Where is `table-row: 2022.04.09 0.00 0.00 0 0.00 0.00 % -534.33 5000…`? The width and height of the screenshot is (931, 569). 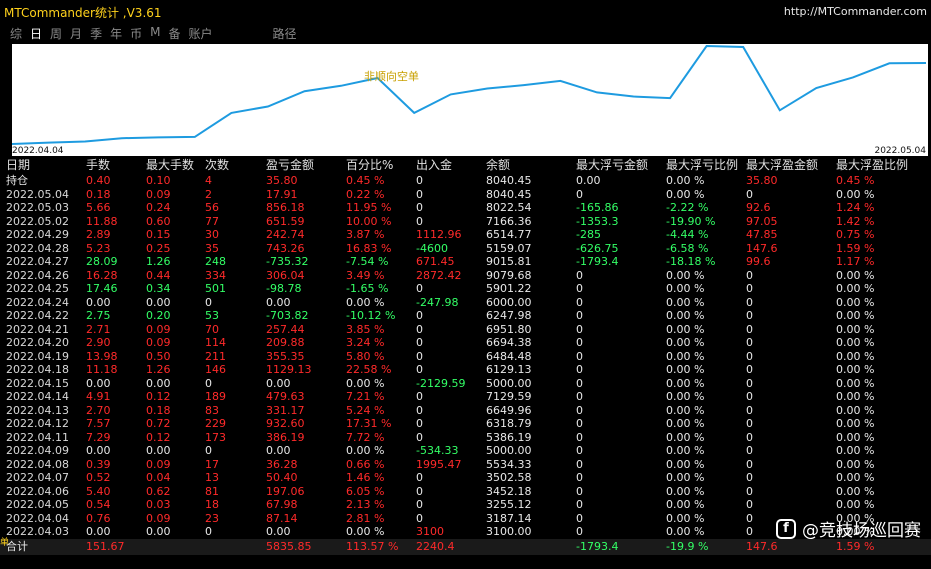 table-row: 2022.04.09 0.00 0.00 0 0.00 0.00 % -534.33 5000… is located at coordinates (465, 451).